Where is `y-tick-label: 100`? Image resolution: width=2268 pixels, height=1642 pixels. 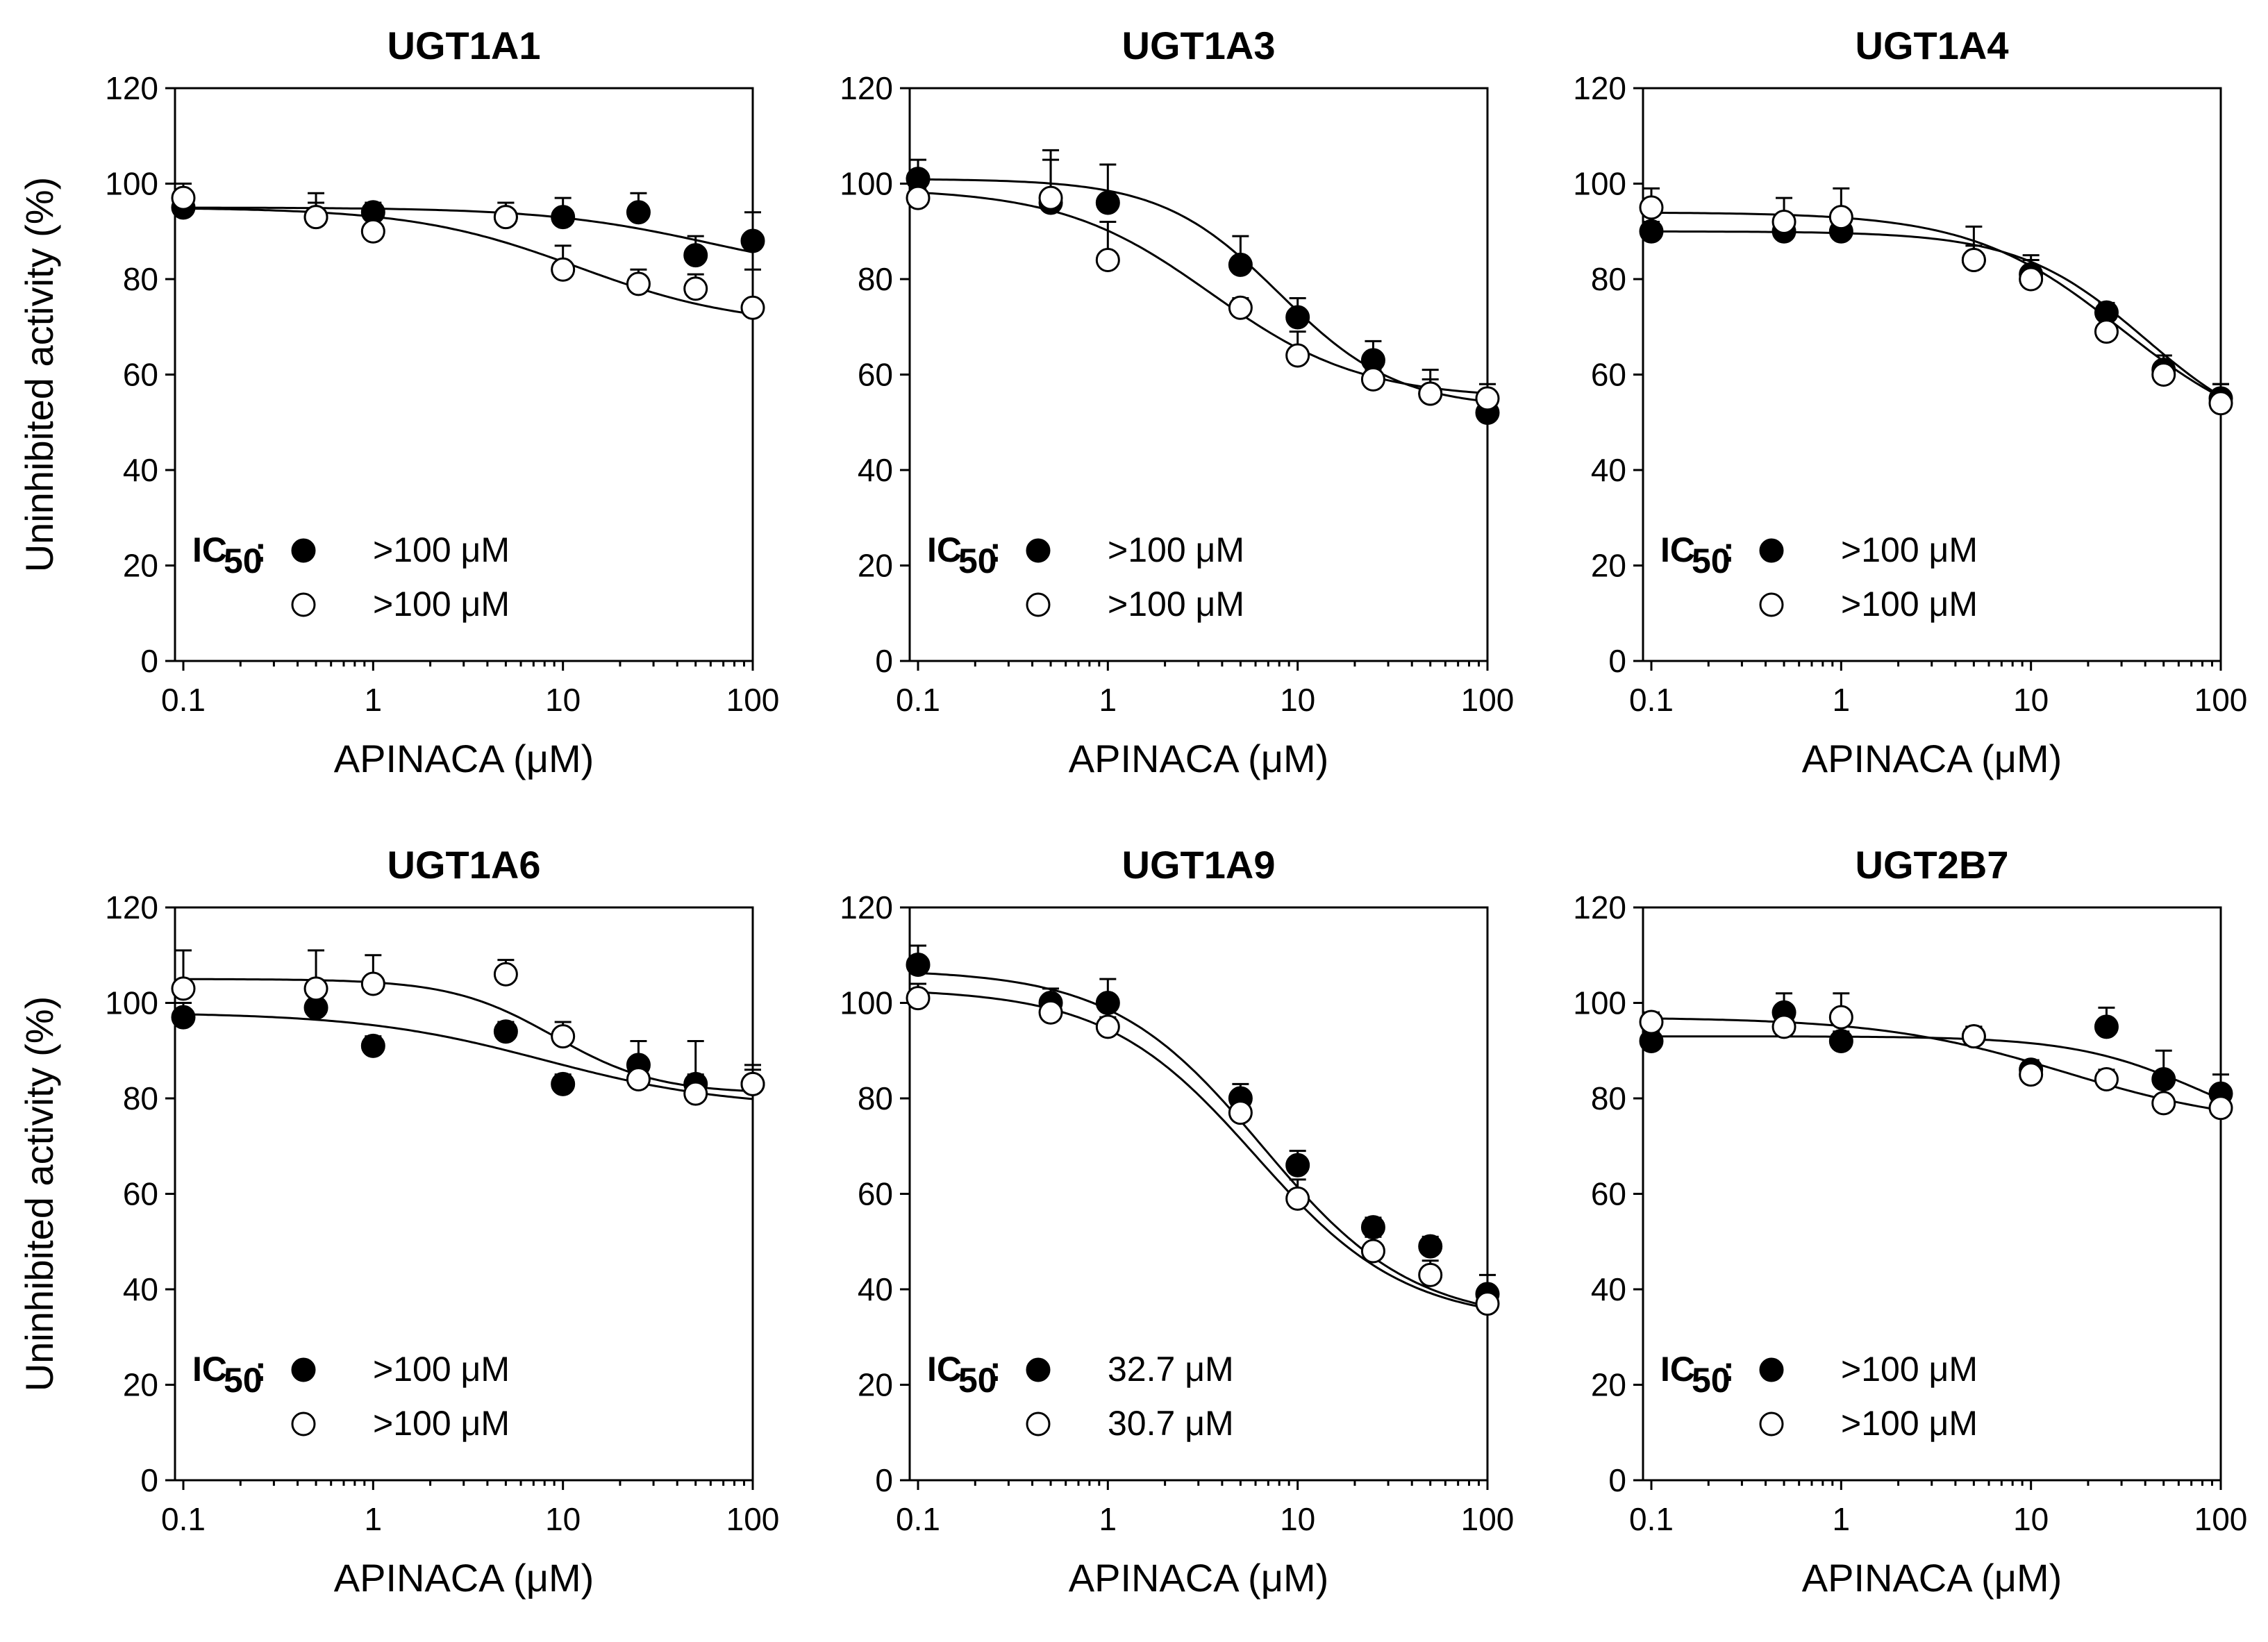 y-tick-label: 100 is located at coordinates (866, 184).